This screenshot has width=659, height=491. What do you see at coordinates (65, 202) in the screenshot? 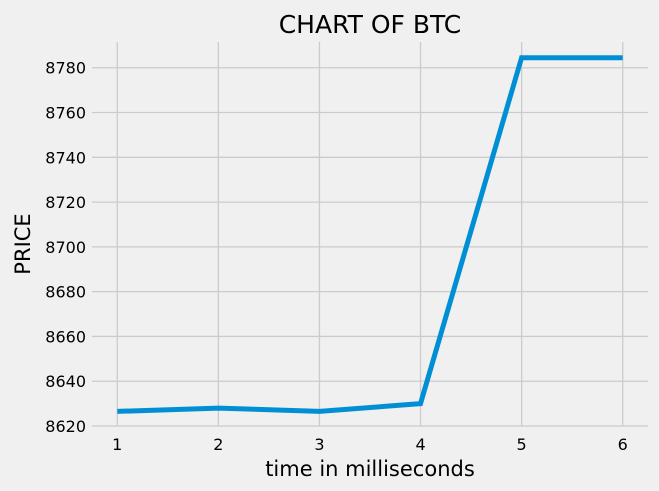
I see `y-tick-label: 8720` at bounding box center [65, 202].